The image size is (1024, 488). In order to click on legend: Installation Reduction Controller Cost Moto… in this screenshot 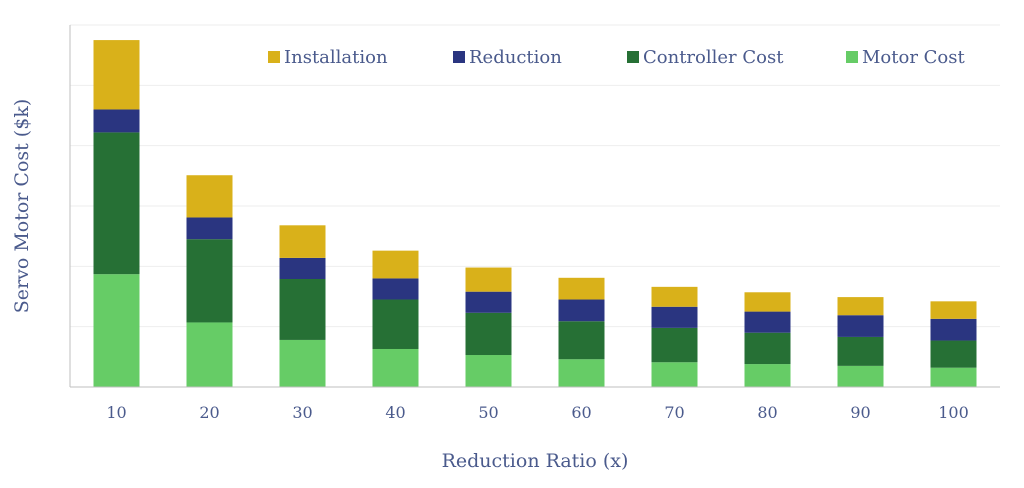, I will do `click(617, 57)`.